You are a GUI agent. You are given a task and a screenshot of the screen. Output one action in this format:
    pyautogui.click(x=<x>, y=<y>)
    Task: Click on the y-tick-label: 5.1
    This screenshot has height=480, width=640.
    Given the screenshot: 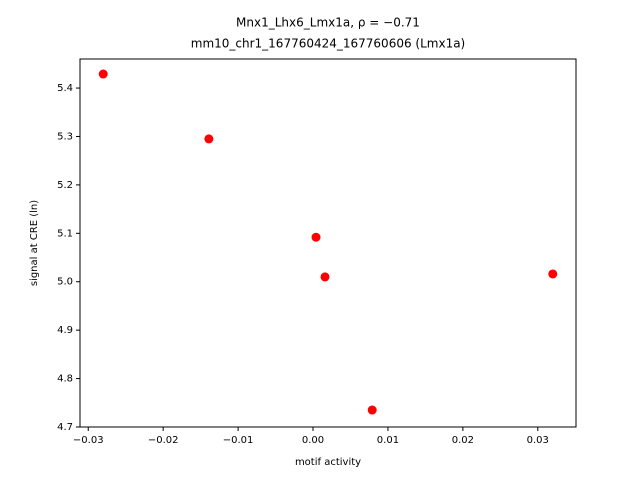 What is the action you would take?
    pyautogui.click(x=65, y=233)
    